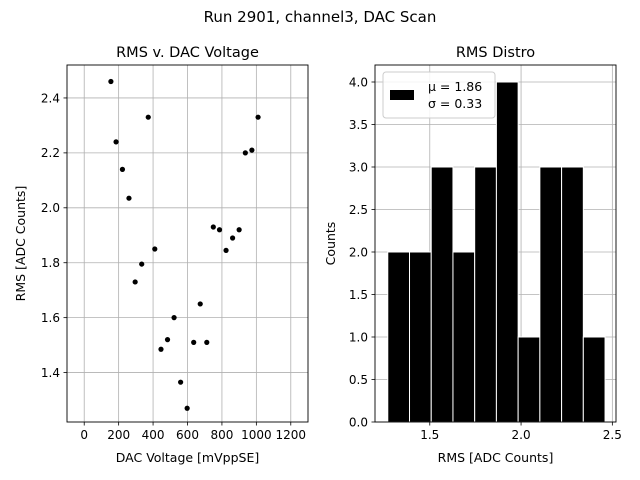 The width and height of the screenshot is (640, 480). Describe the element at coordinates (358, 252) in the screenshot. I see `histogram-y-tick-label: 2.0` at that location.